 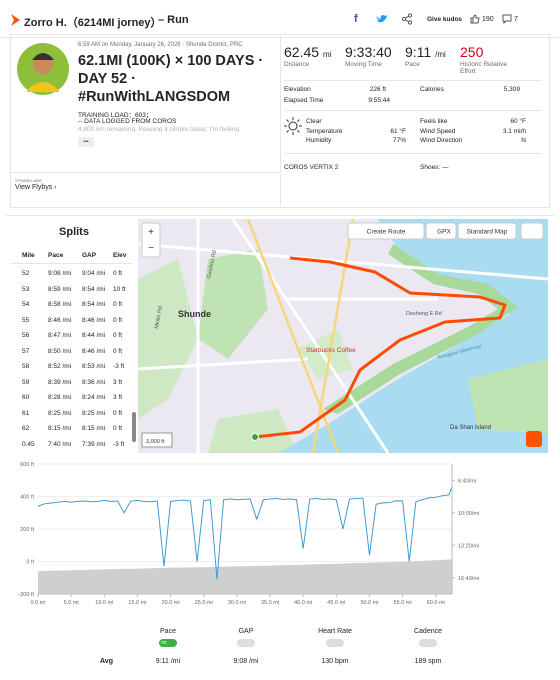 I want to click on y2-tick-label: 10:00/mi, so click(x=468, y=514).